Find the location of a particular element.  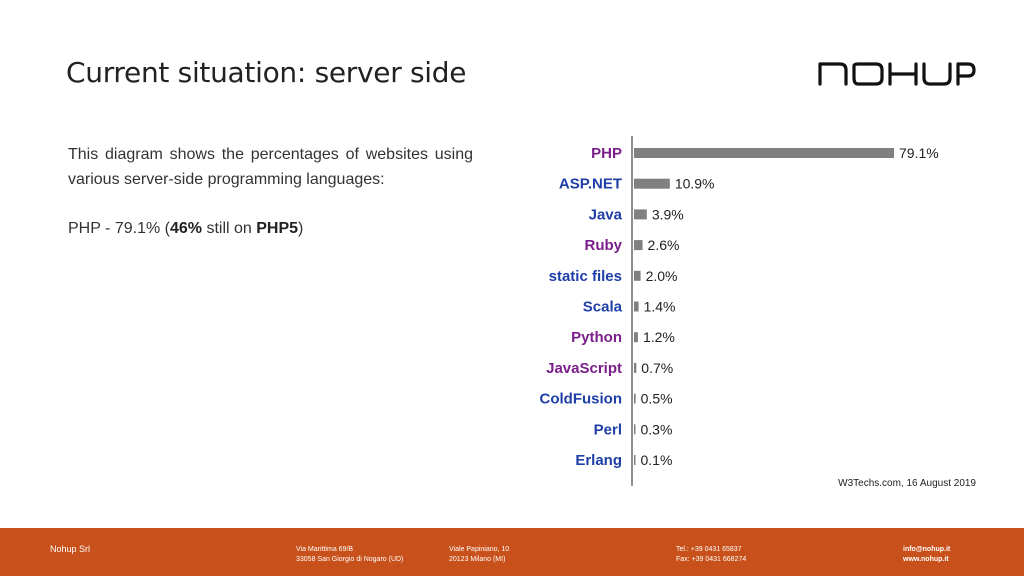

value-label-java: 3.9% is located at coordinates (668, 214).